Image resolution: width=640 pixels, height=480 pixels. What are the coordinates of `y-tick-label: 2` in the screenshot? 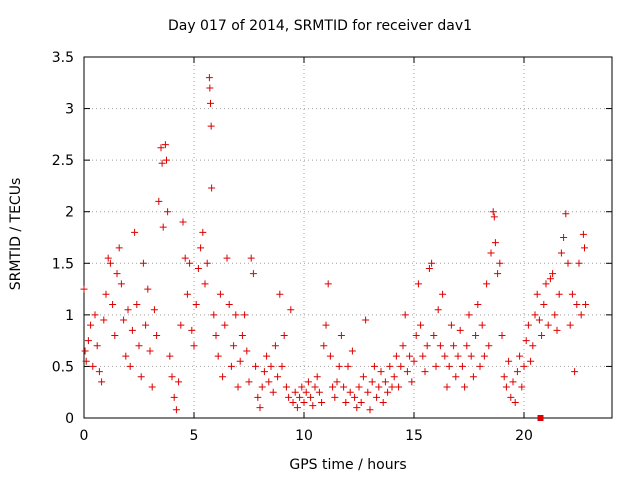 It's located at (69, 213).